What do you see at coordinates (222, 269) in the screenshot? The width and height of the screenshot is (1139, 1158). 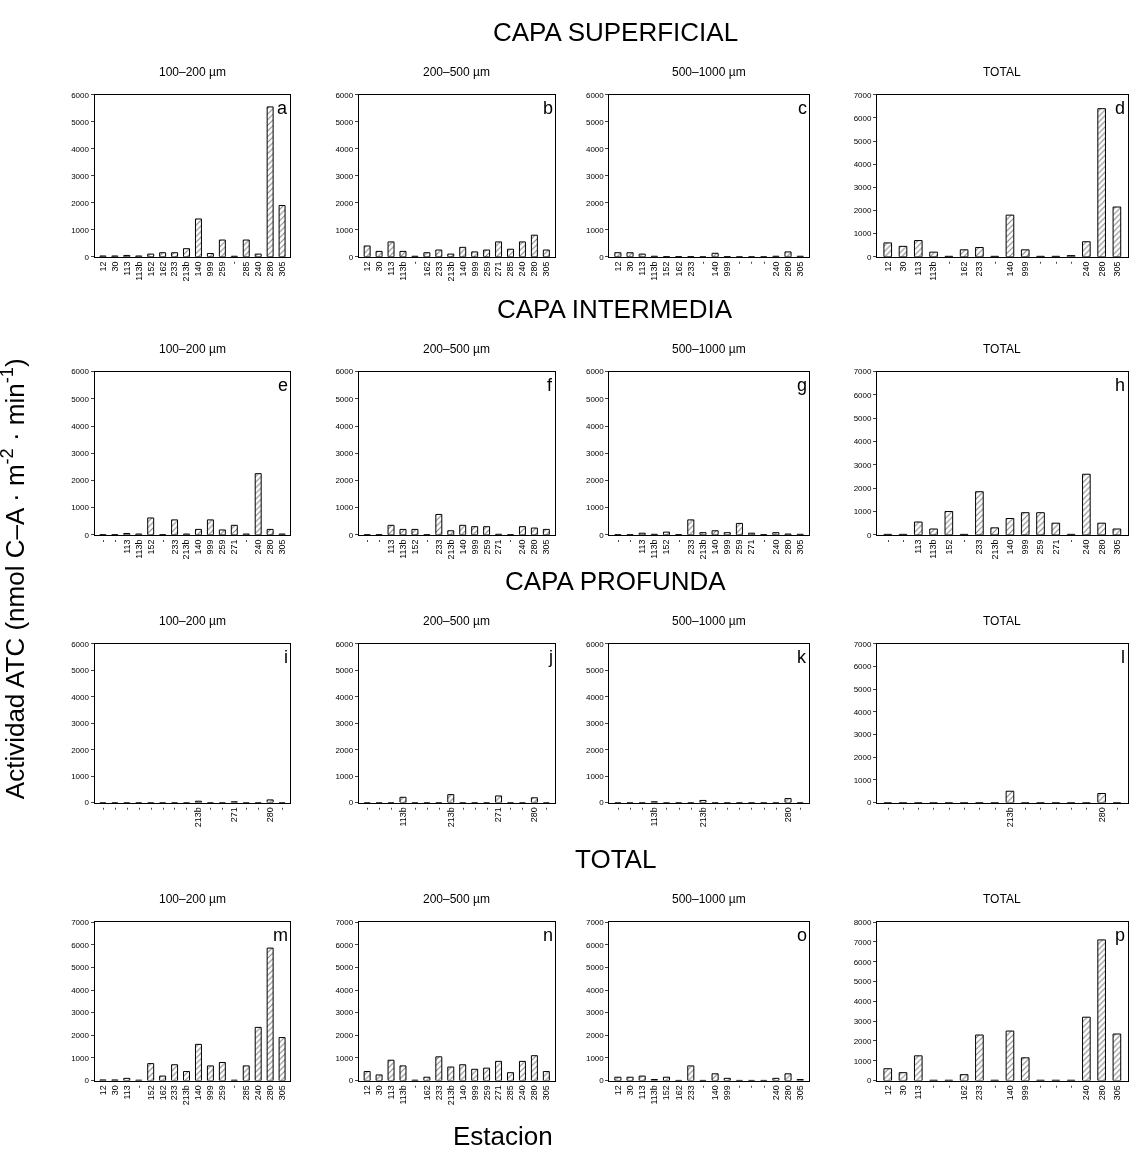 I see `x-tick-label: 259` at bounding box center [222, 269].